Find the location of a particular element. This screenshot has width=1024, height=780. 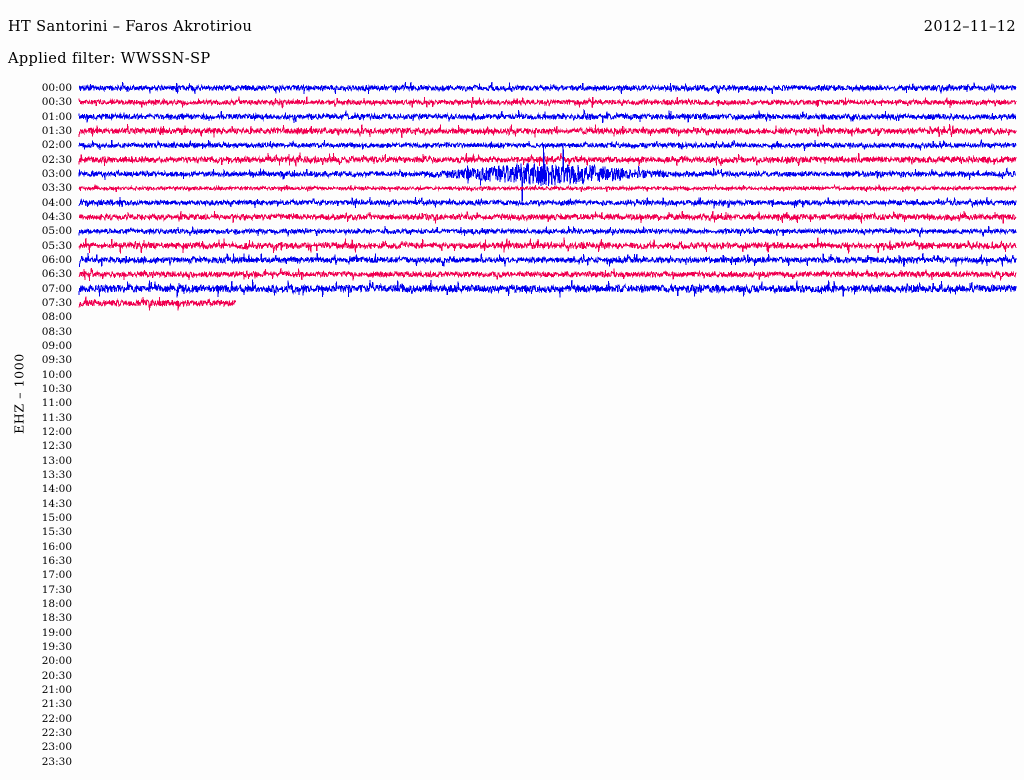

time-label: 22:30 is located at coordinates (56, 732).